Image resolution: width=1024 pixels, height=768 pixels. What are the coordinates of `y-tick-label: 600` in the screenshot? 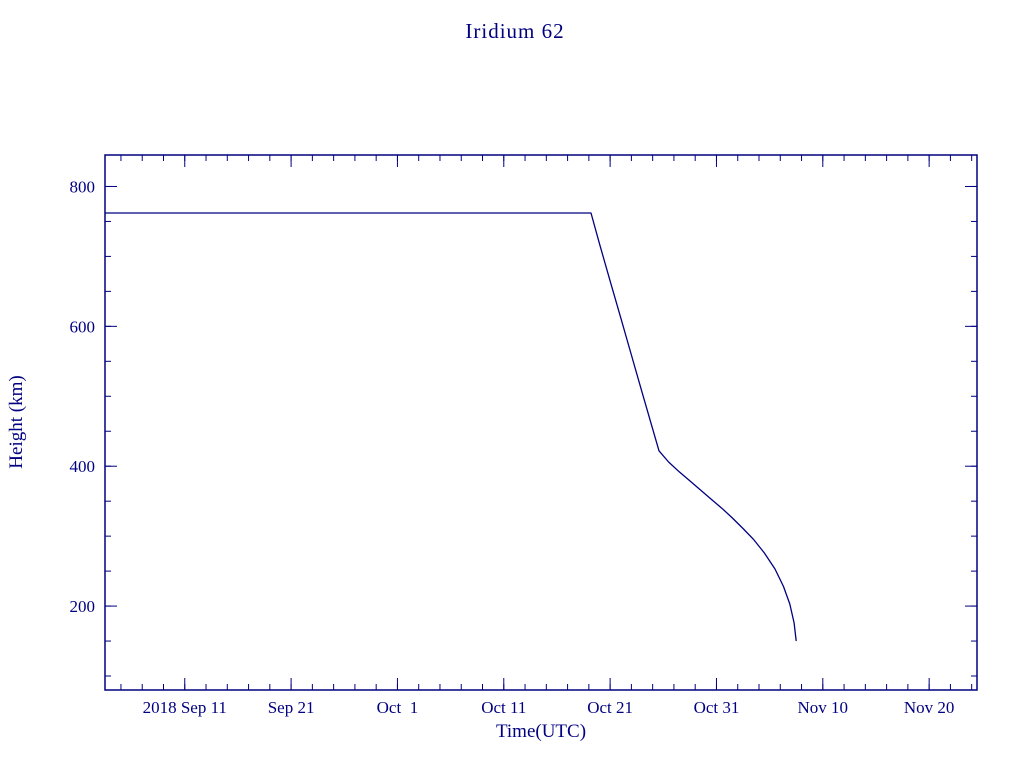 It's located at (83, 326).